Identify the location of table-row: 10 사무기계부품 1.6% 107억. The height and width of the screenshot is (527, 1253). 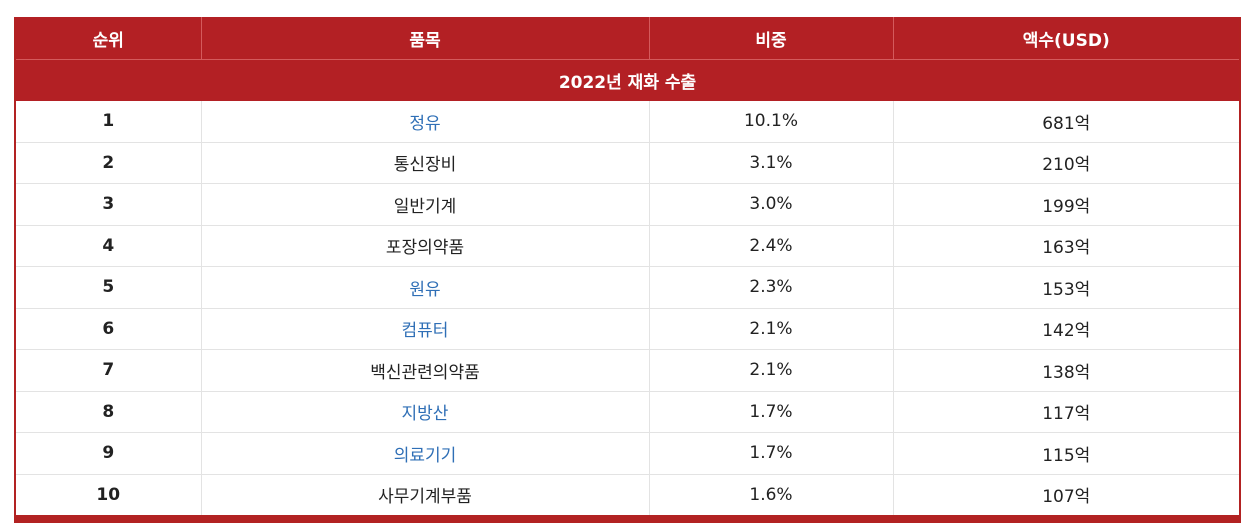
(627, 496).